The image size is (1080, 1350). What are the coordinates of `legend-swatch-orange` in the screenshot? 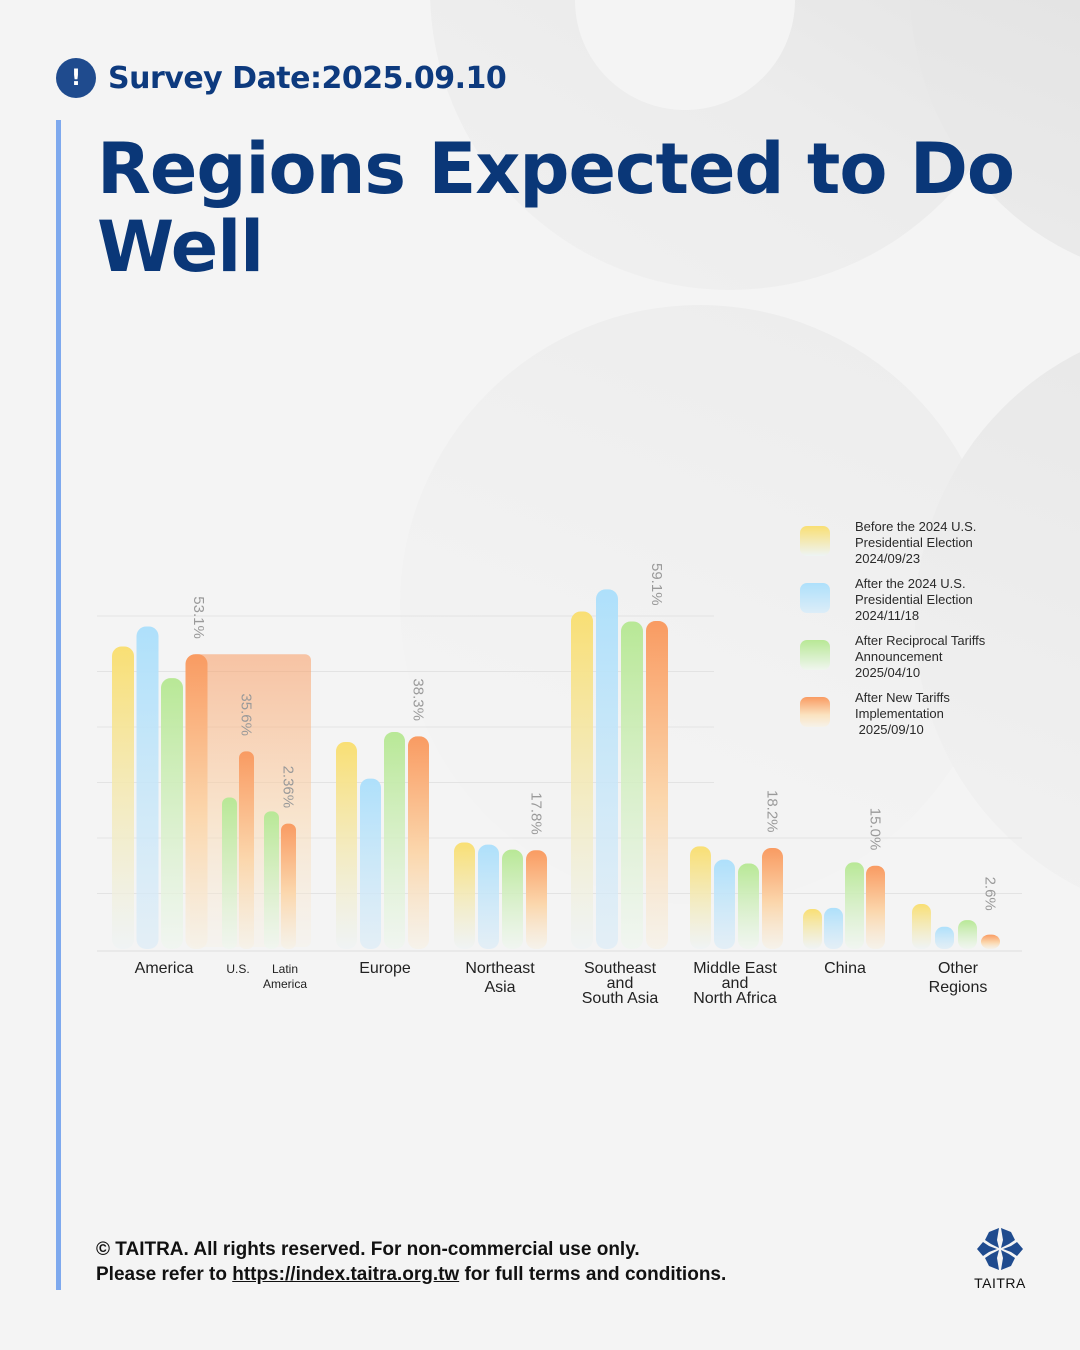 It's located at (815, 712).